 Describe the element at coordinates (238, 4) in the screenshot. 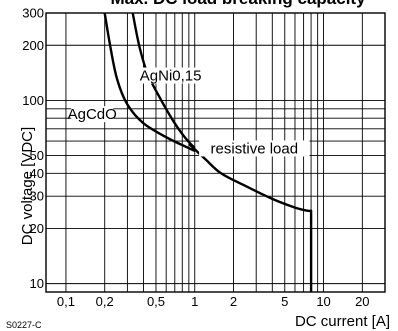

I see `chart-title: Max. DC load breaking capacity` at that location.